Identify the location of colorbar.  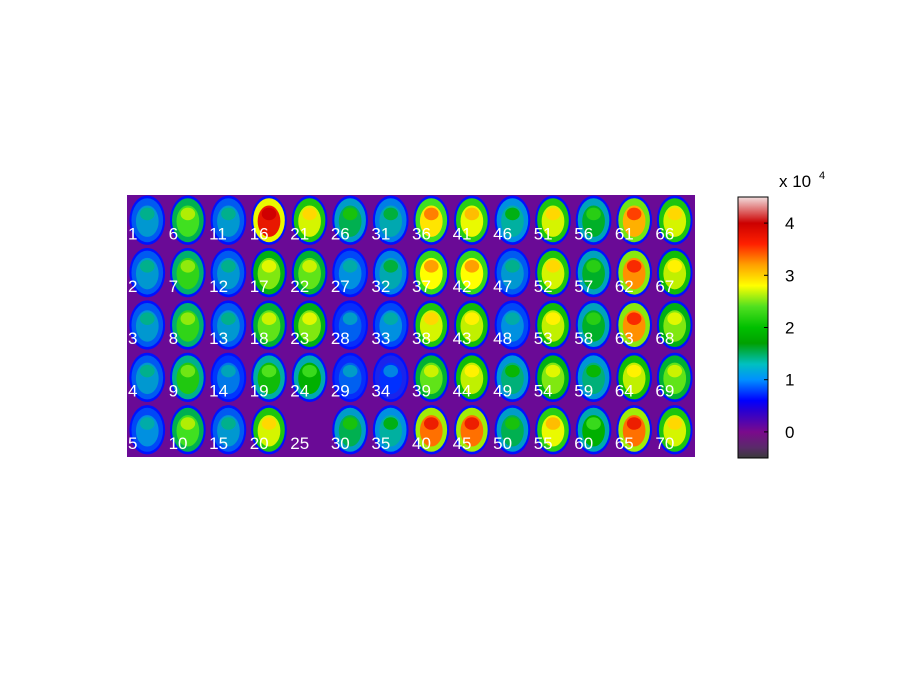
(753, 327).